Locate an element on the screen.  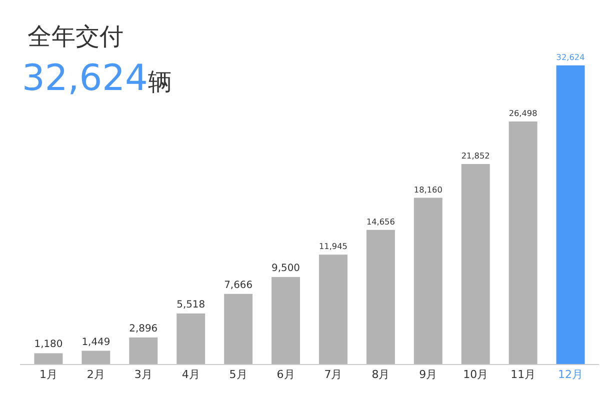
x-tick-label: 7月 is located at coordinates (333, 375).